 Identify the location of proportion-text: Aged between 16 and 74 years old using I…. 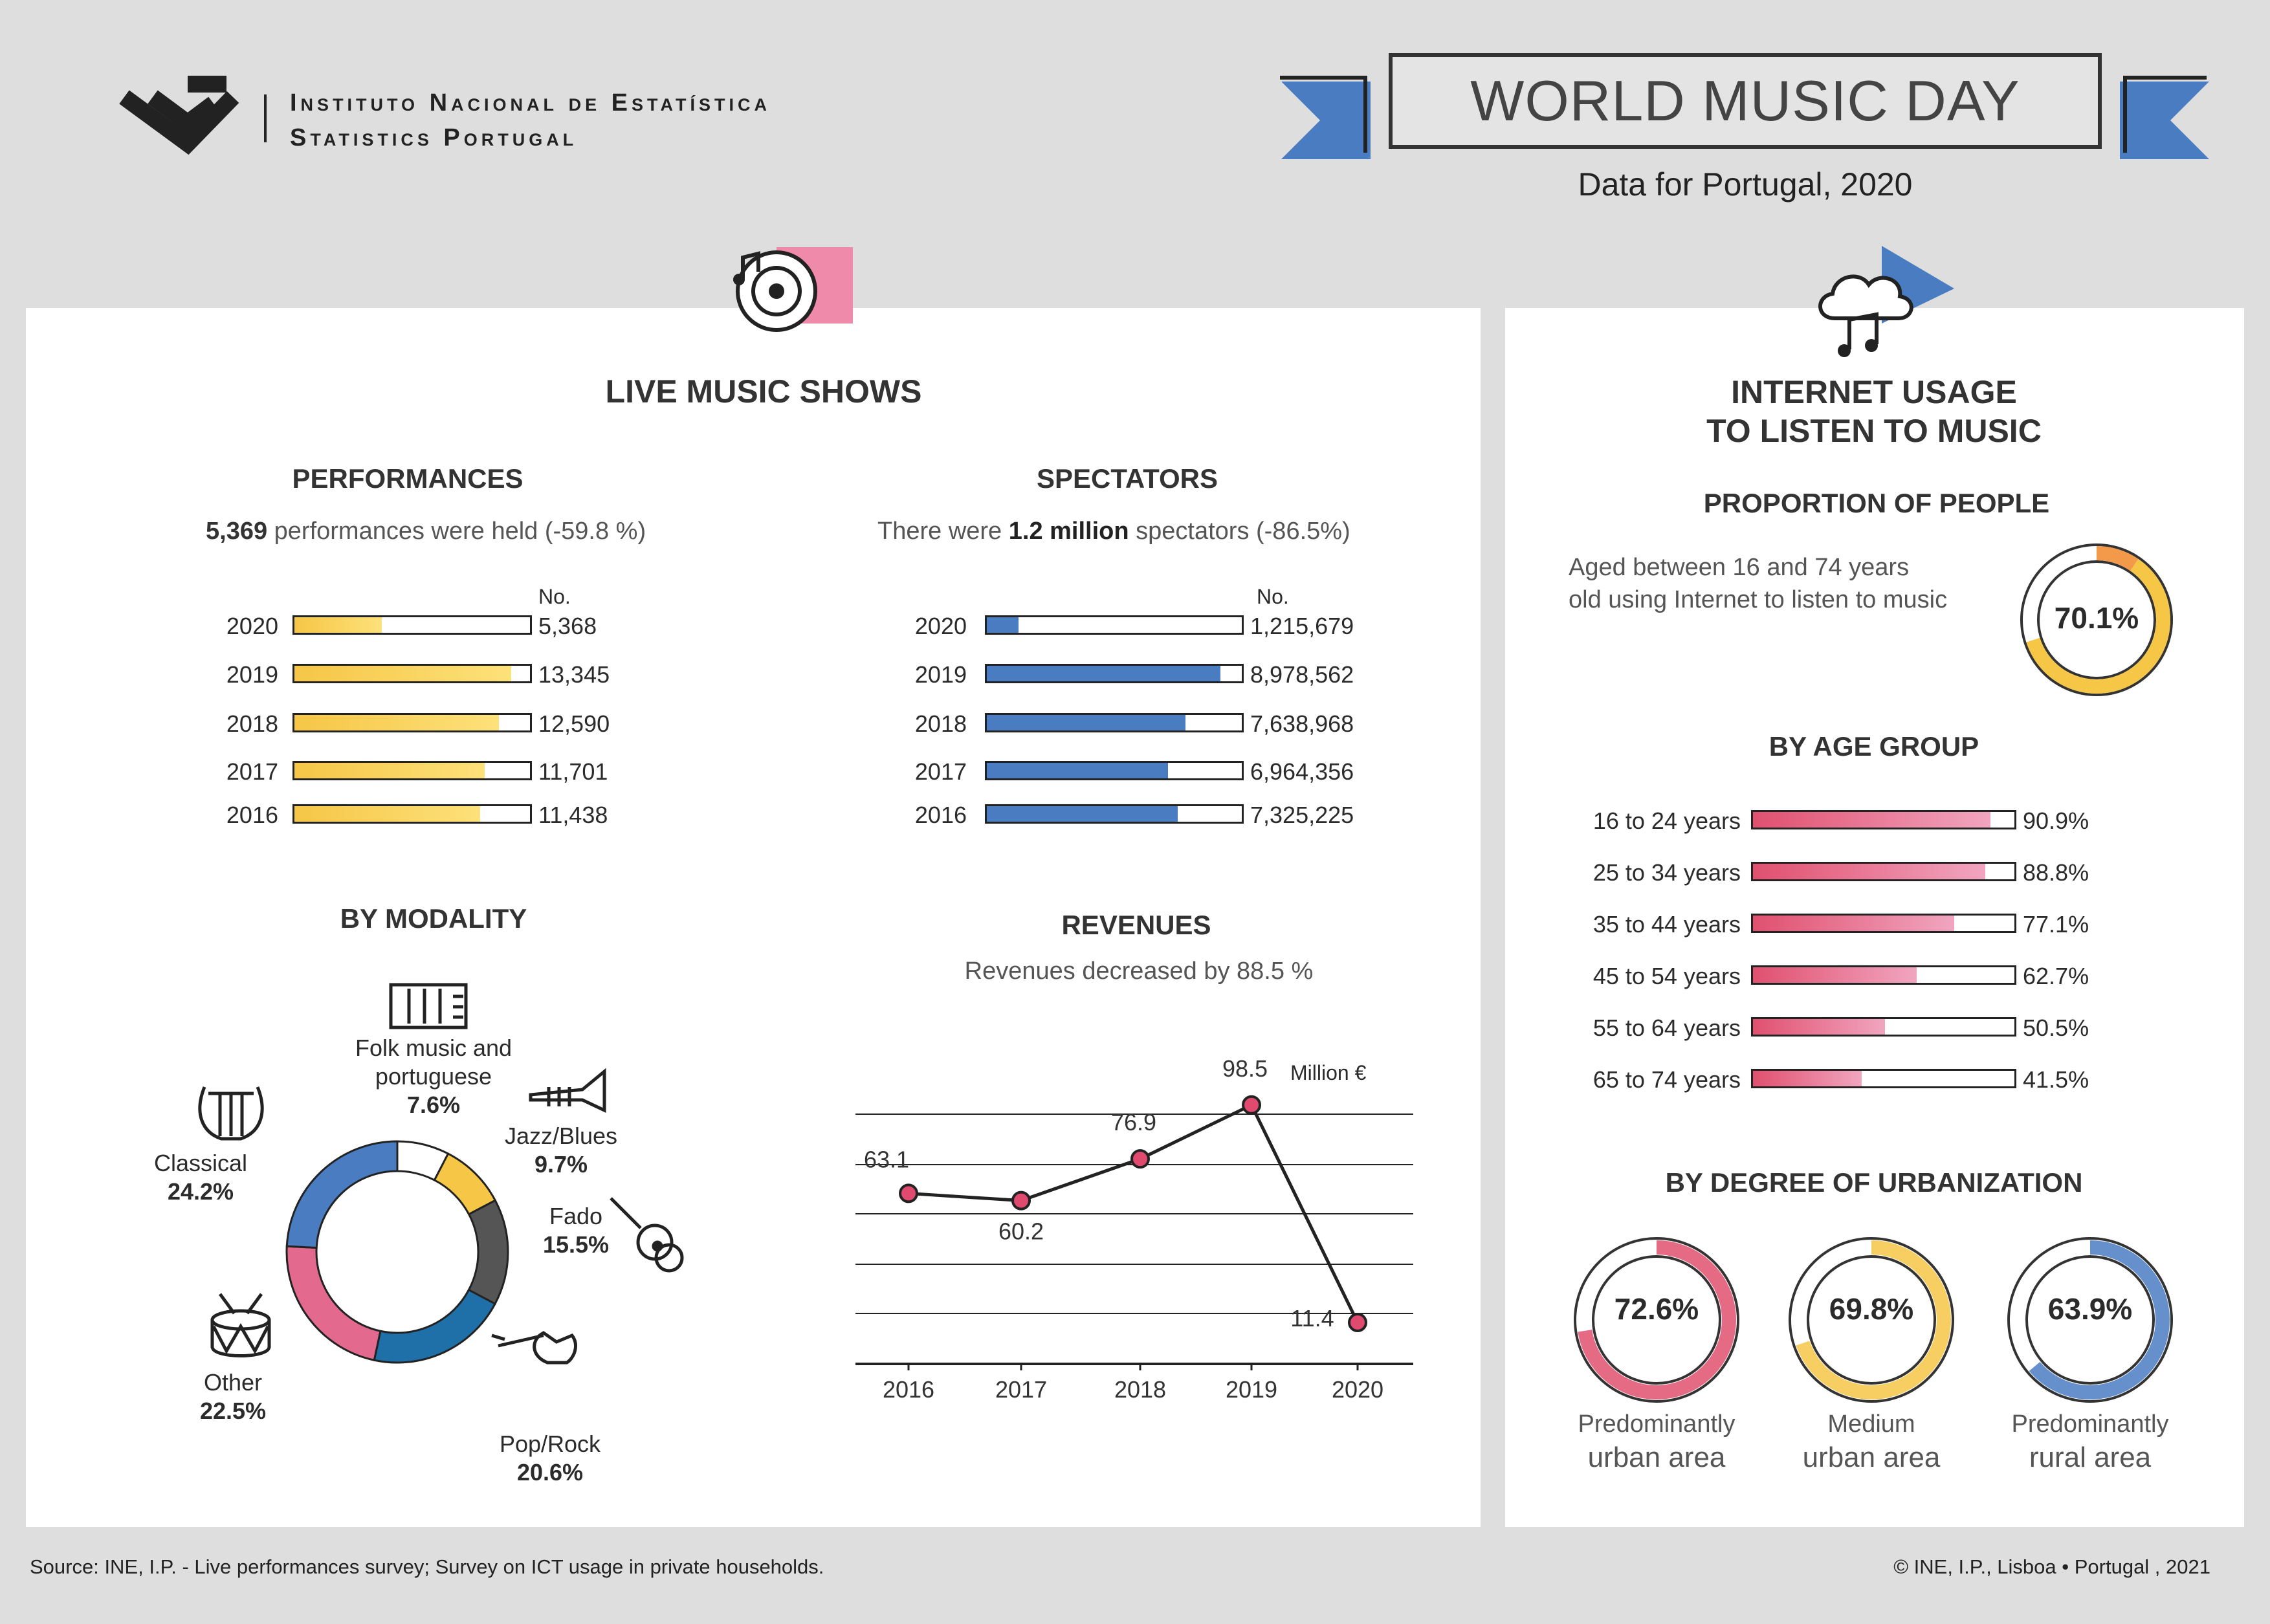
(1789, 583).